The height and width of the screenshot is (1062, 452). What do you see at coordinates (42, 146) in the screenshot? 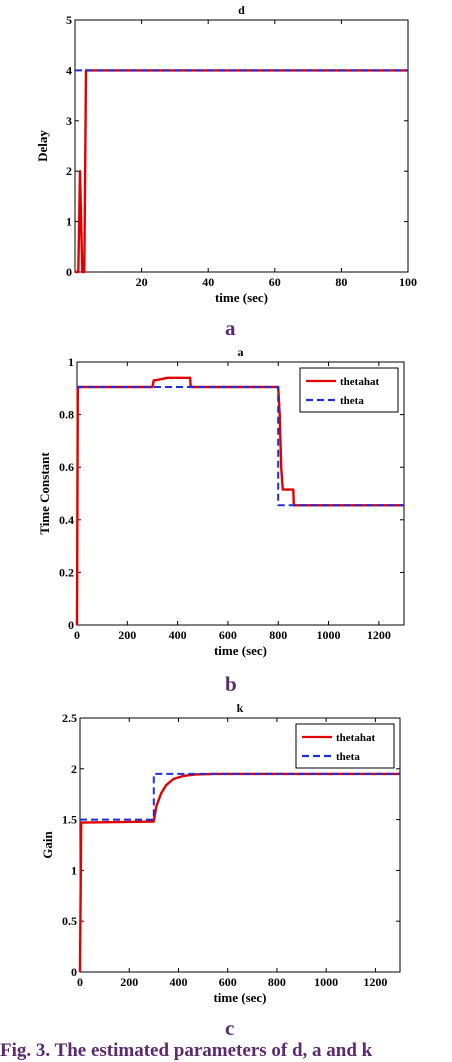
I see `y-axis-label: Delay` at bounding box center [42, 146].